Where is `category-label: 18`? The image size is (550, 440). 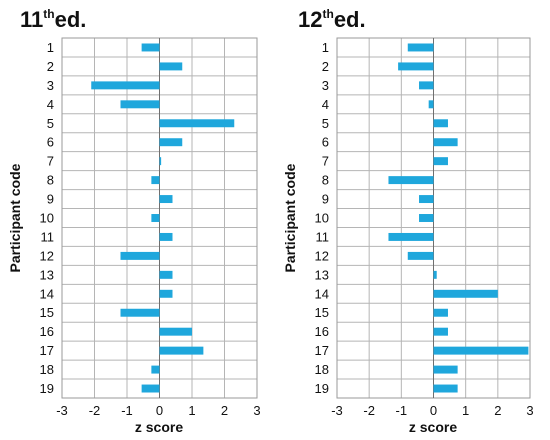
category-label: 18 is located at coordinates (47, 369).